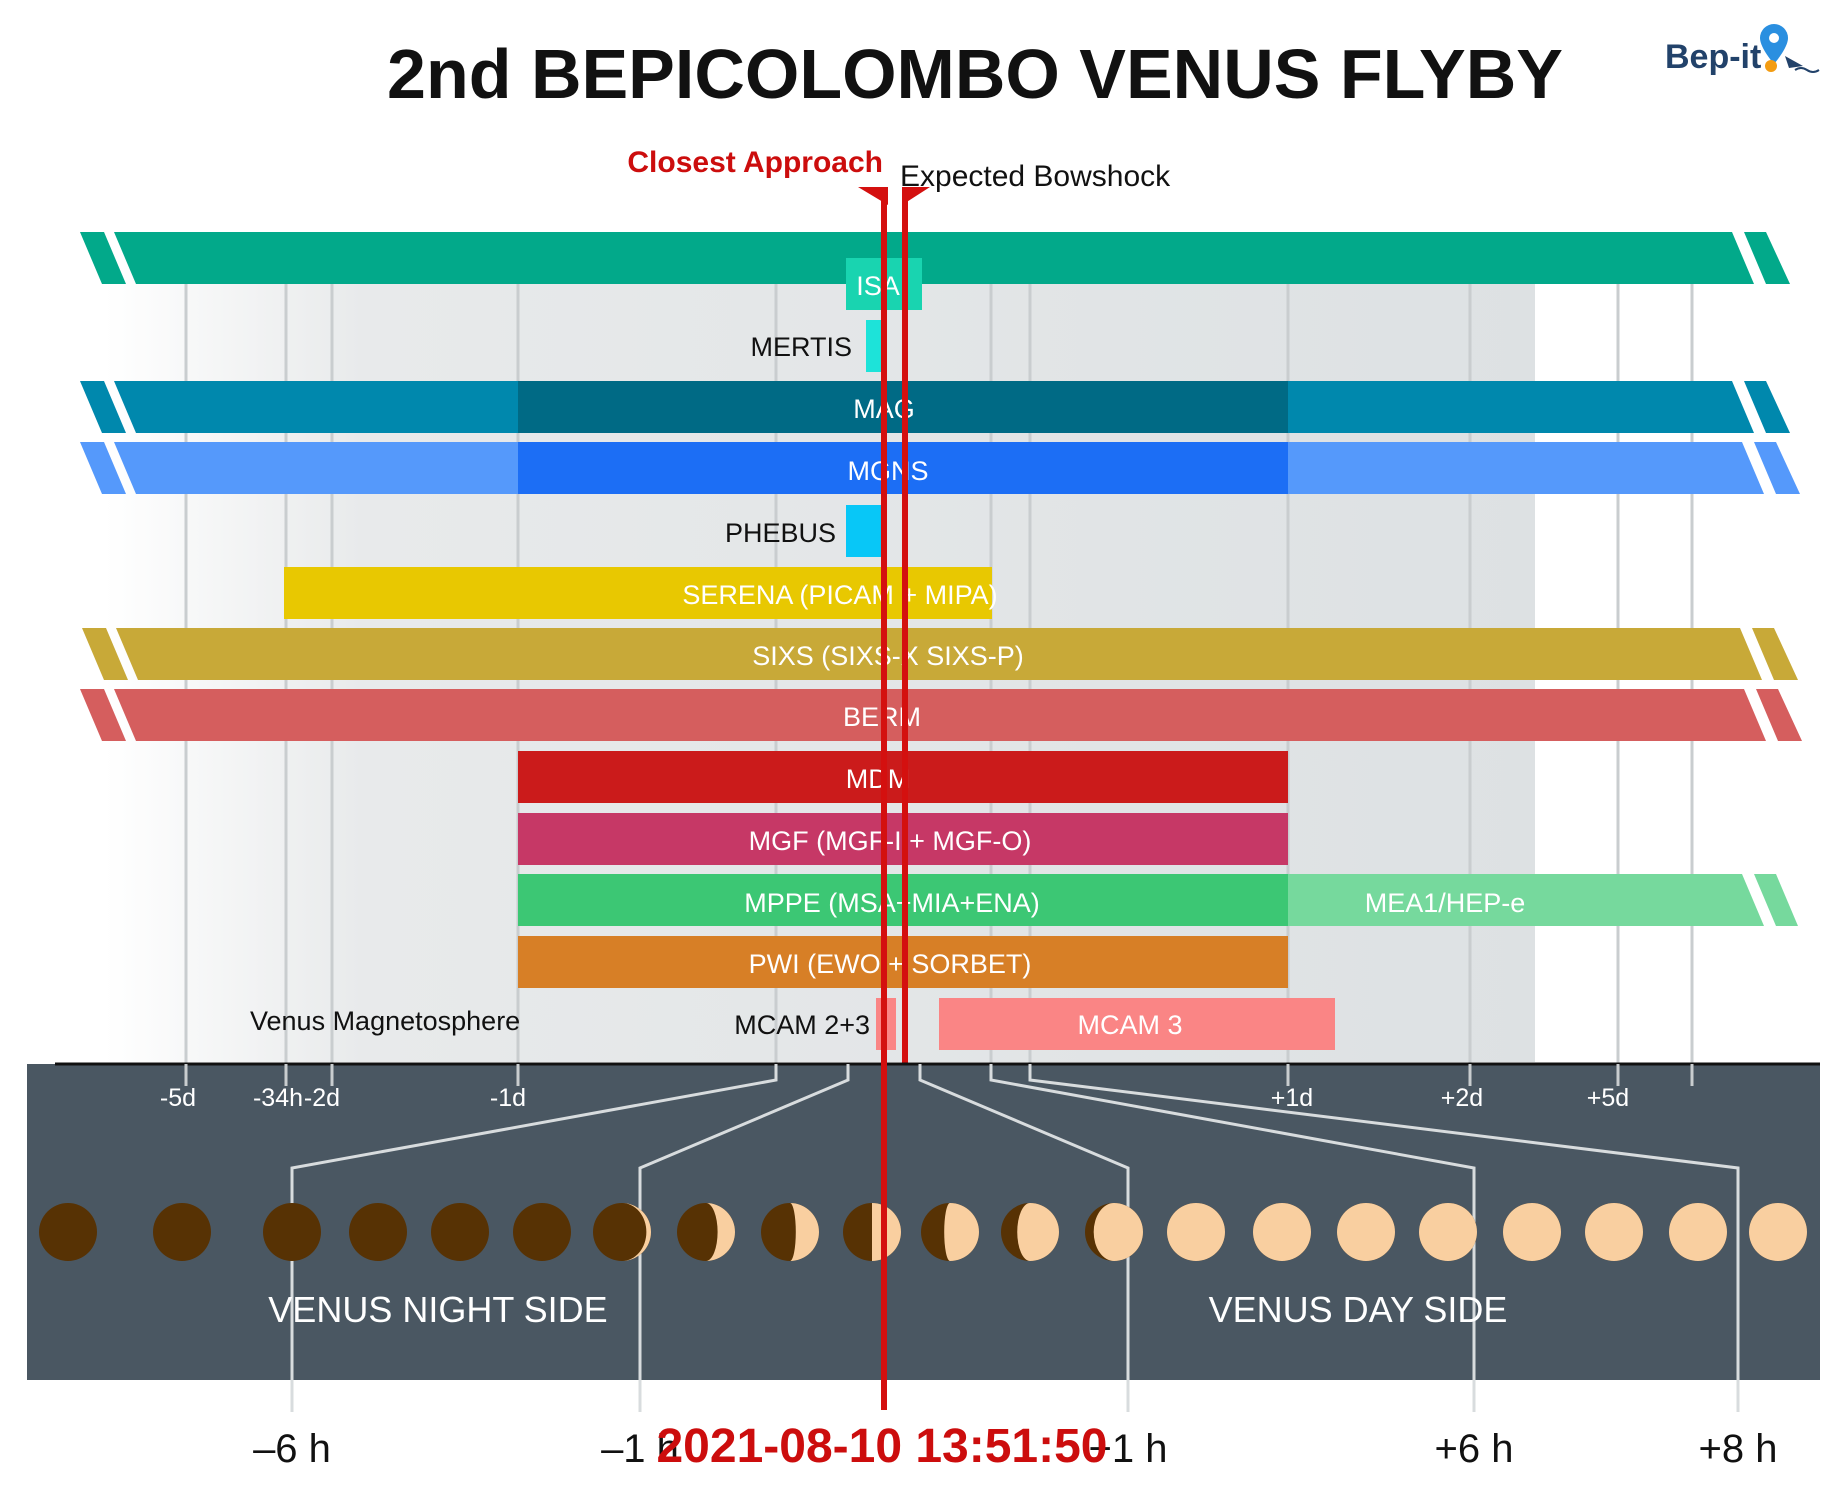 The width and height of the screenshot is (1841, 1502). What do you see at coordinates (892, 903) in the screenshot?
I see `mppe-label: MPPE (MSA+MIA+ENA)` at bounding box center [892, 903].